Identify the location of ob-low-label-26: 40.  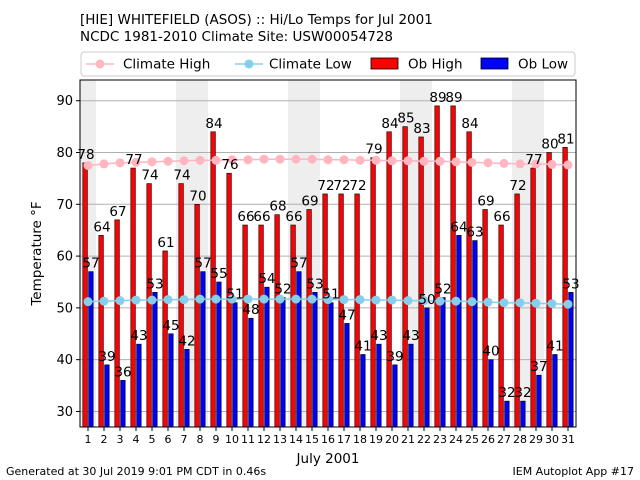
(490, 352).